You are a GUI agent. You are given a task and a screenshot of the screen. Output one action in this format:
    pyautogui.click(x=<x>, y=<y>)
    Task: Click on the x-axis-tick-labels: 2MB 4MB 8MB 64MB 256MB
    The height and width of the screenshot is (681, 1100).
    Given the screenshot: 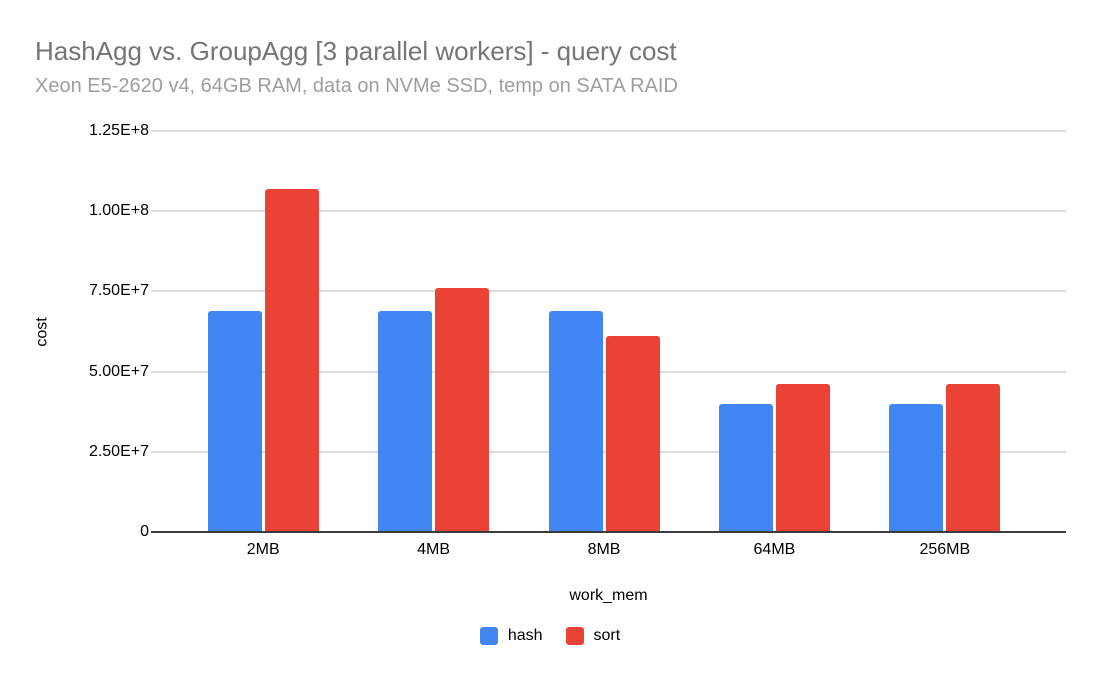 What is the action you would take?
    pyautogui.click(x=604, y=550)
    